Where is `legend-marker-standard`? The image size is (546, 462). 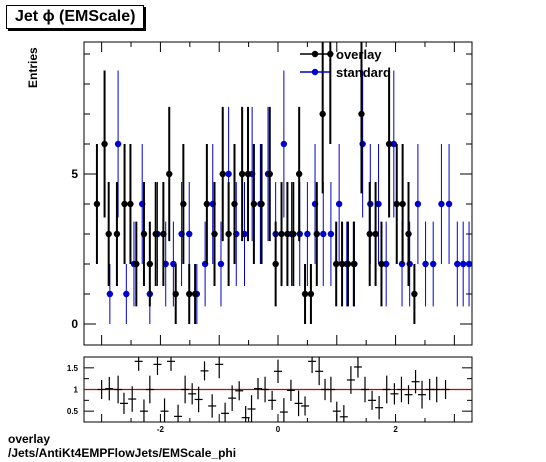 legend-marker-standard is located at coordinates (315, 72).